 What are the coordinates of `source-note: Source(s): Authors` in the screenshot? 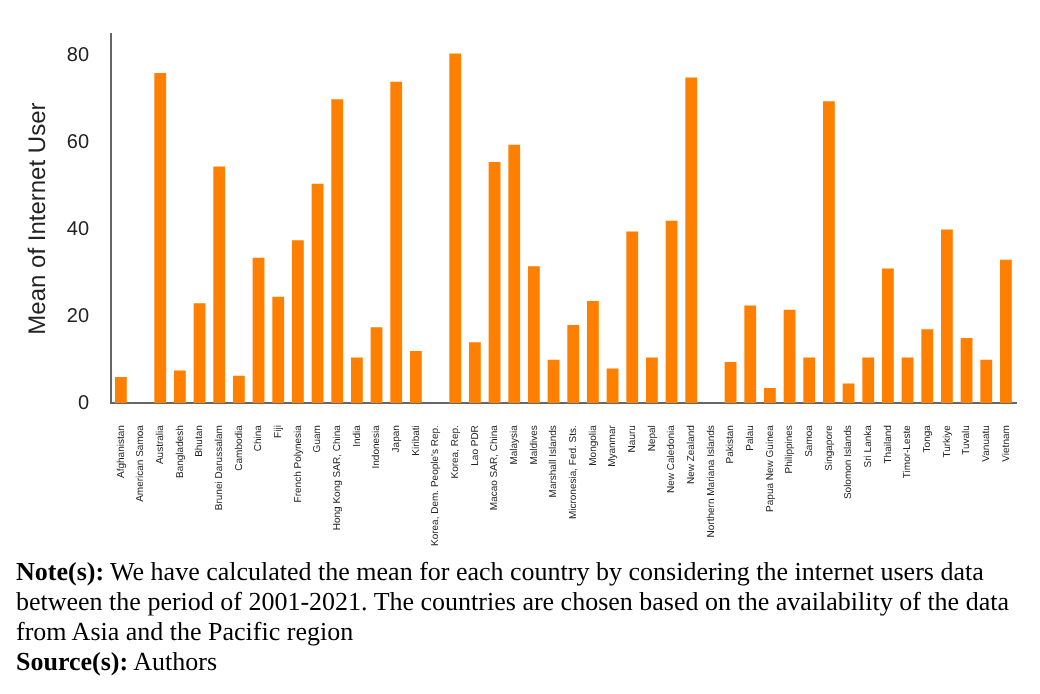 It's located at (117, 661).